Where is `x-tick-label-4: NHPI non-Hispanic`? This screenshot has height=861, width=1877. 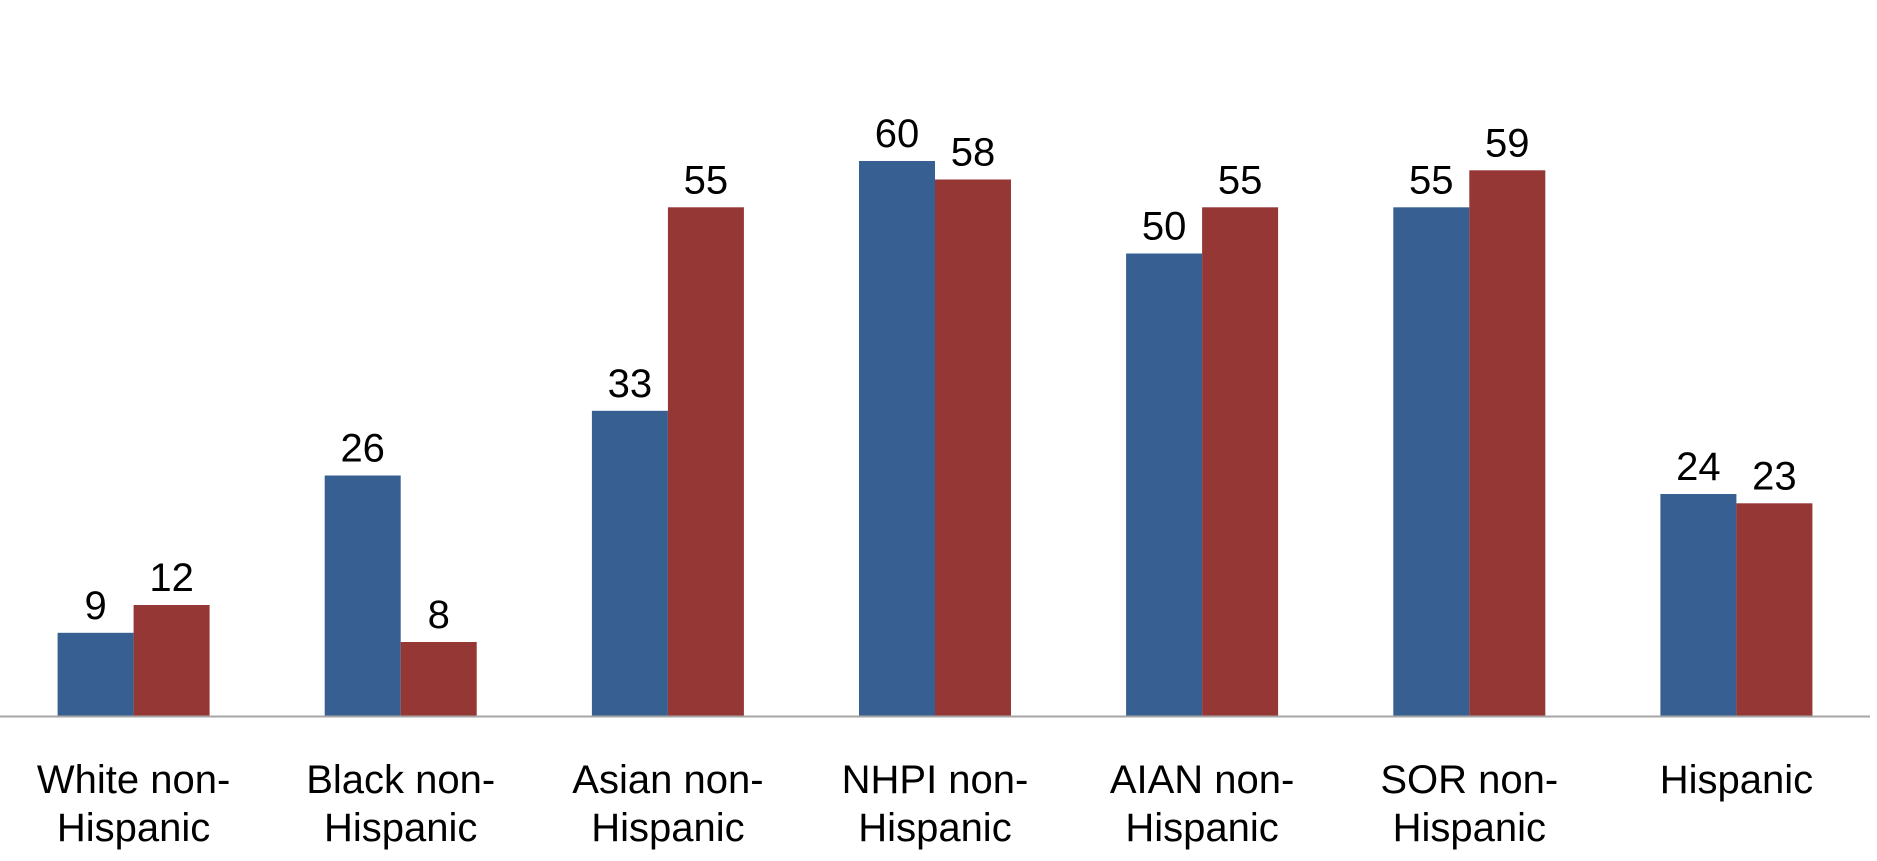
x-tick-label-4: NHPI non-Hispanic is located at coordinates (935, 804).